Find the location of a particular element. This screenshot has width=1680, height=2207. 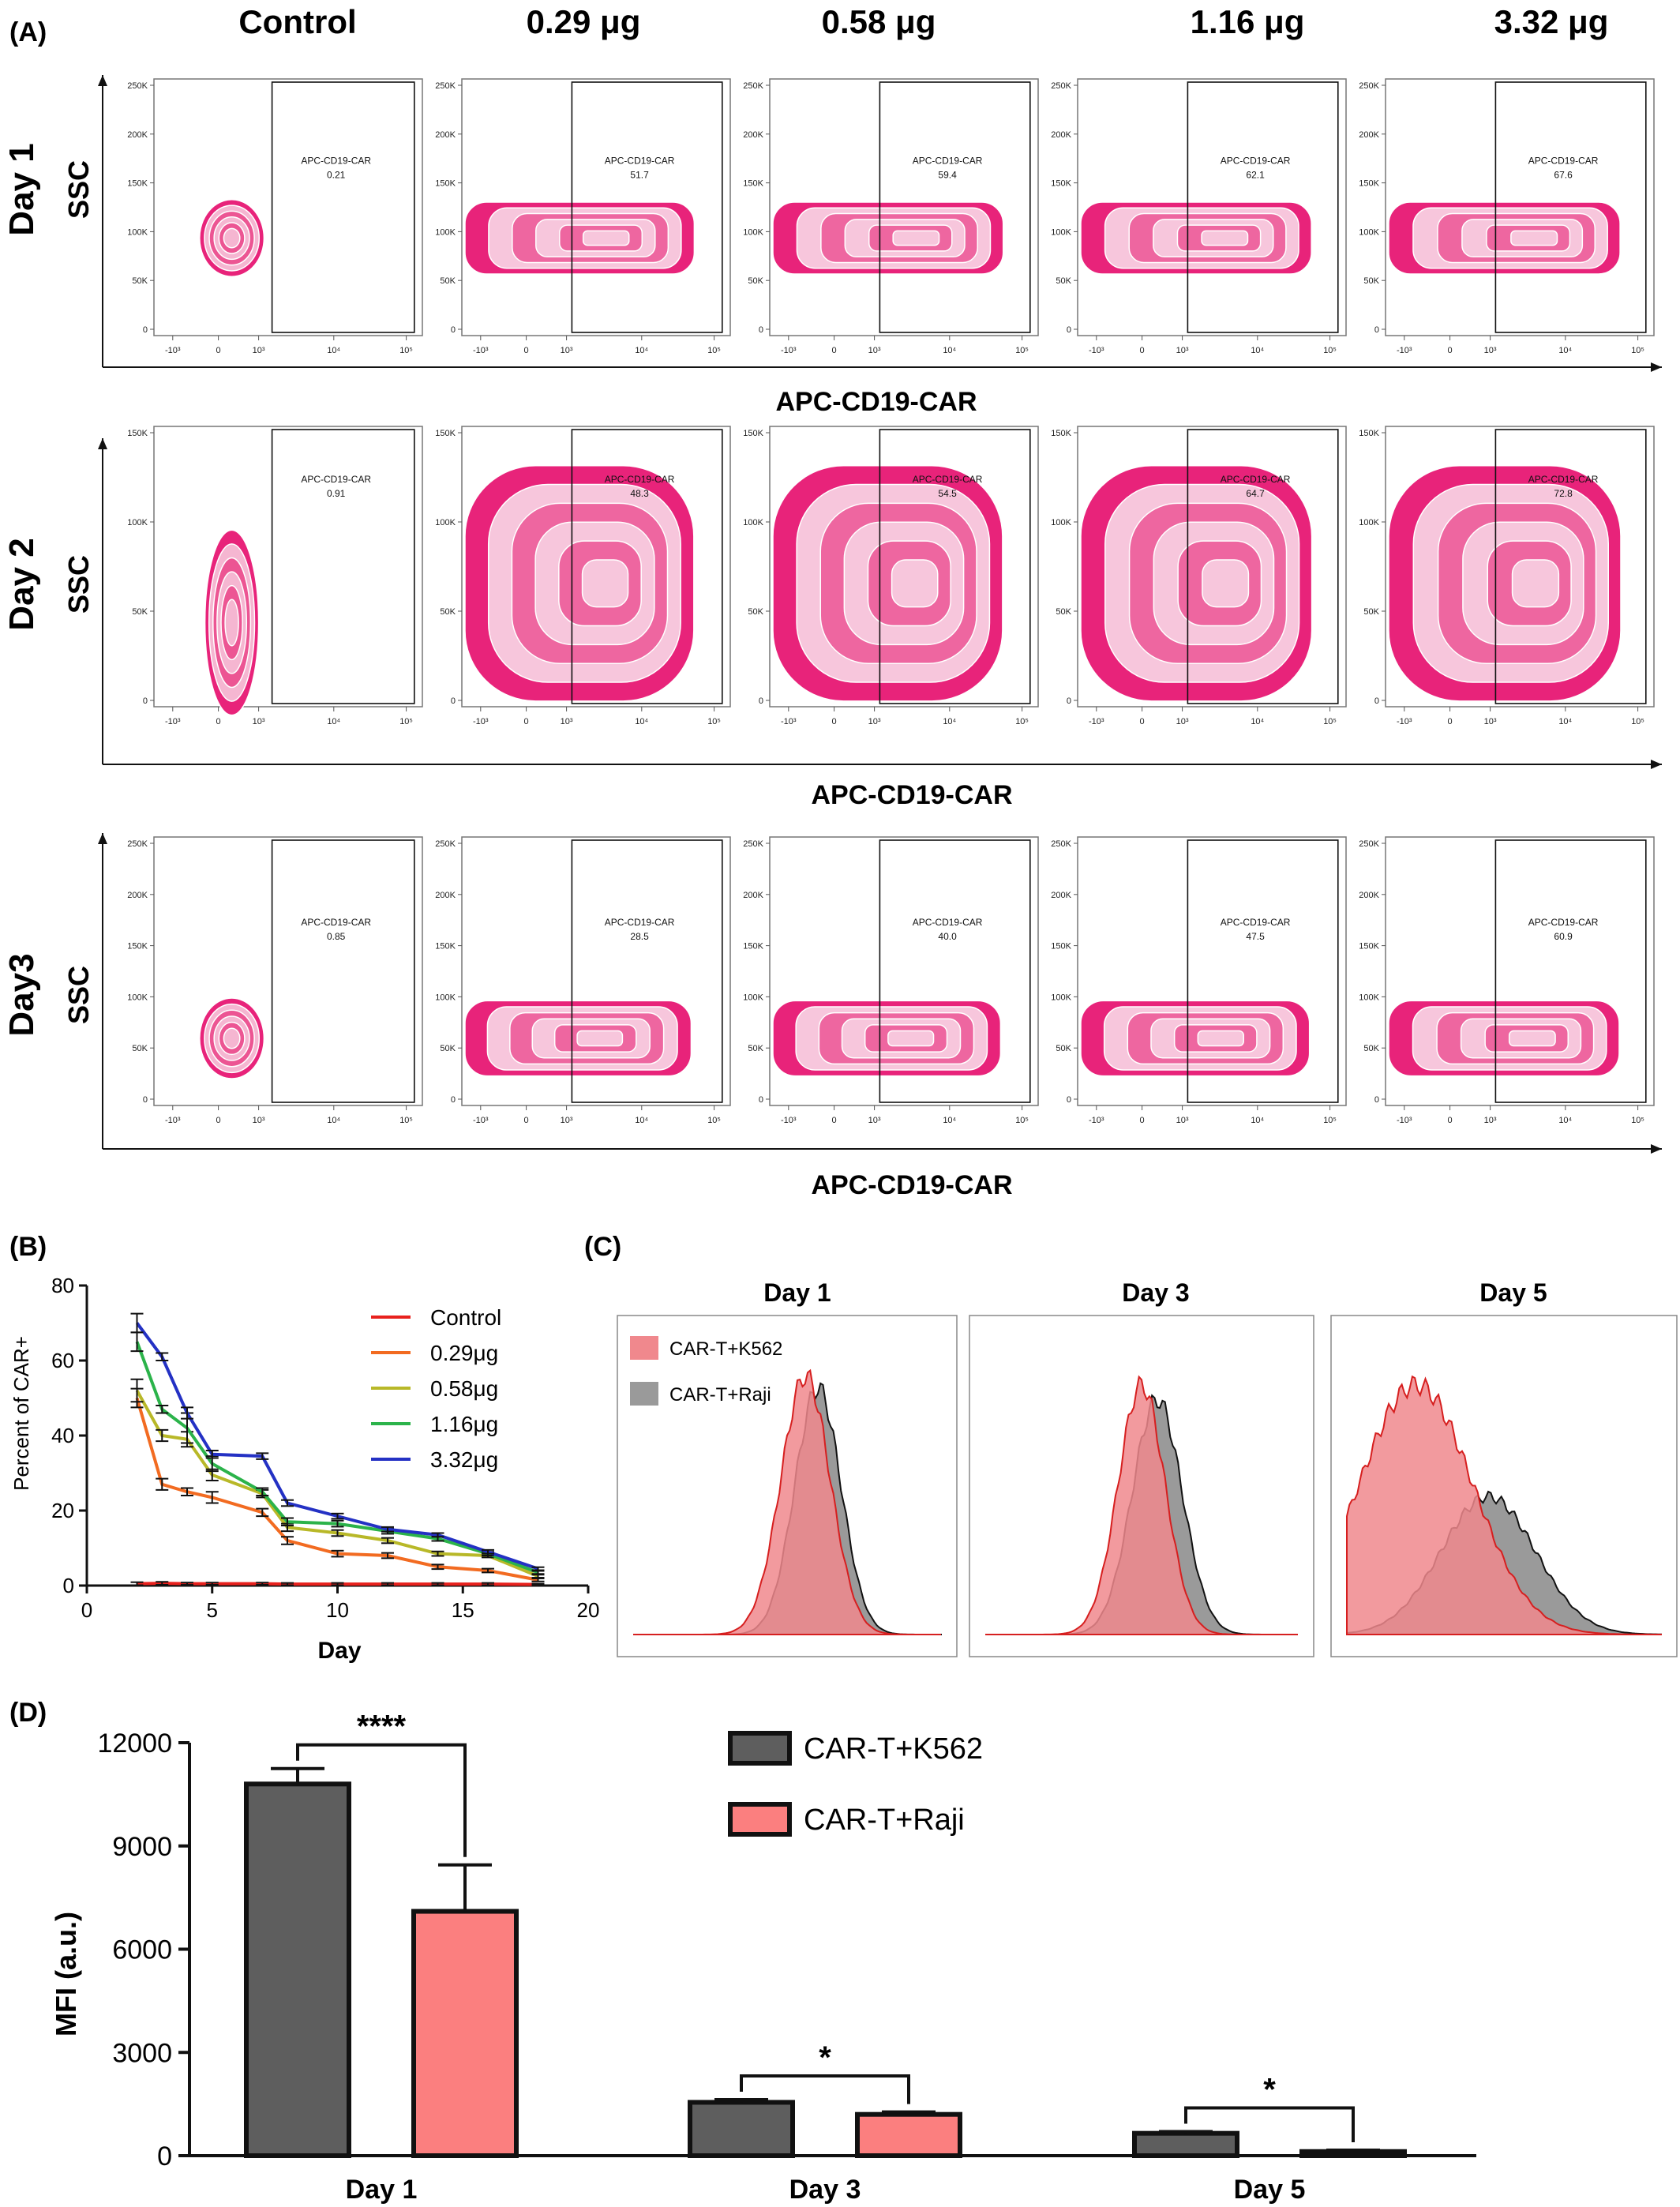

row-ylabel-day1: SSC is located at coordinates (78, 189).